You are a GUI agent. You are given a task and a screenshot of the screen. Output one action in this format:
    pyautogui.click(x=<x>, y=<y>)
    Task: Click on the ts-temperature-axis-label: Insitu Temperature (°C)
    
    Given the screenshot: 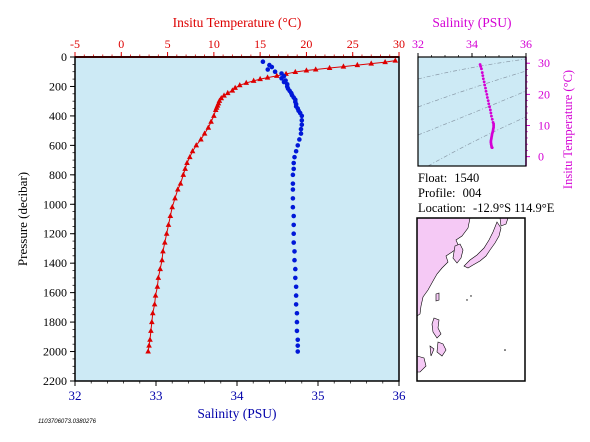 What is the action you would take?
    pyautogui.click(x=568, y=129)
    